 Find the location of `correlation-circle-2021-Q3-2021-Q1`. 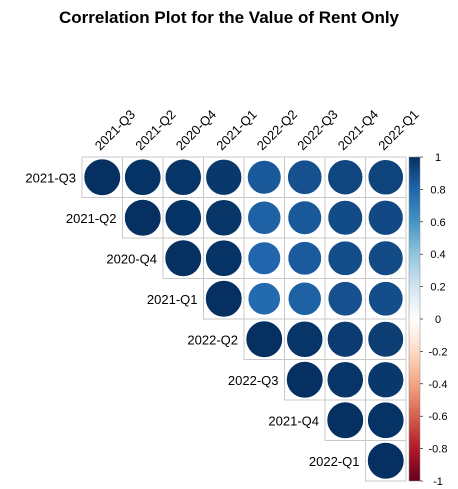

correlation-circle-2021-Q3-2021-Q1 is located at coordinates (224, 177).